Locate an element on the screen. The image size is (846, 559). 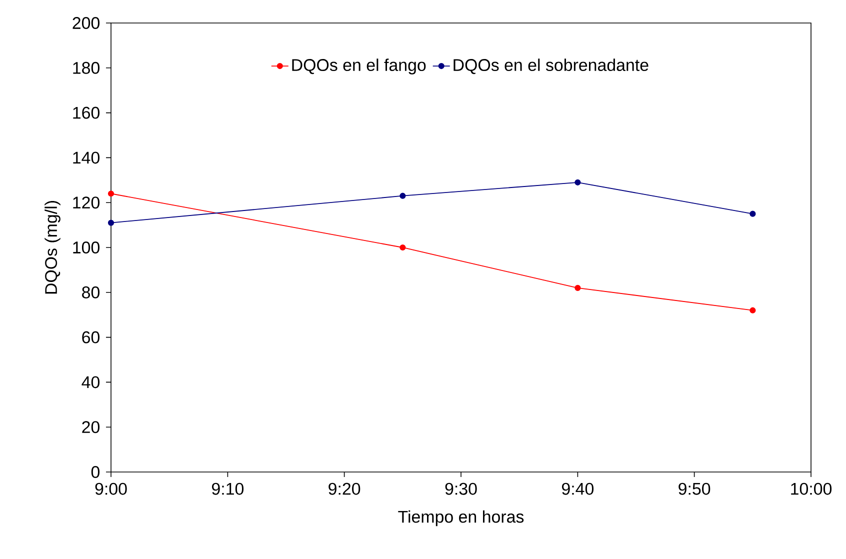
y-tick-label: 160 is located at coordinates (86, 112).